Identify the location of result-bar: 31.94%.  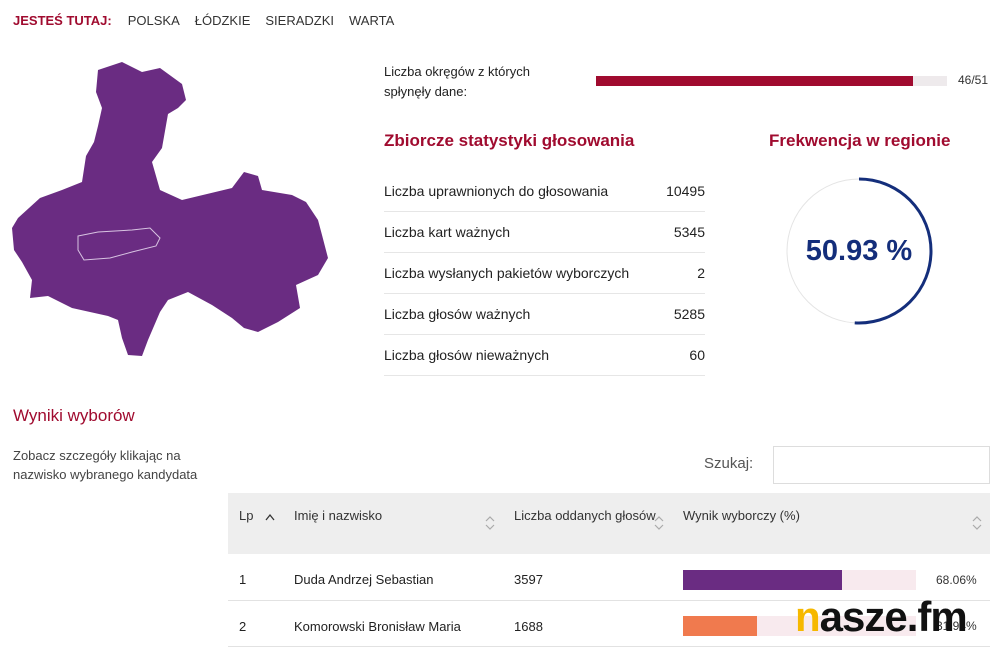
(836, 626).